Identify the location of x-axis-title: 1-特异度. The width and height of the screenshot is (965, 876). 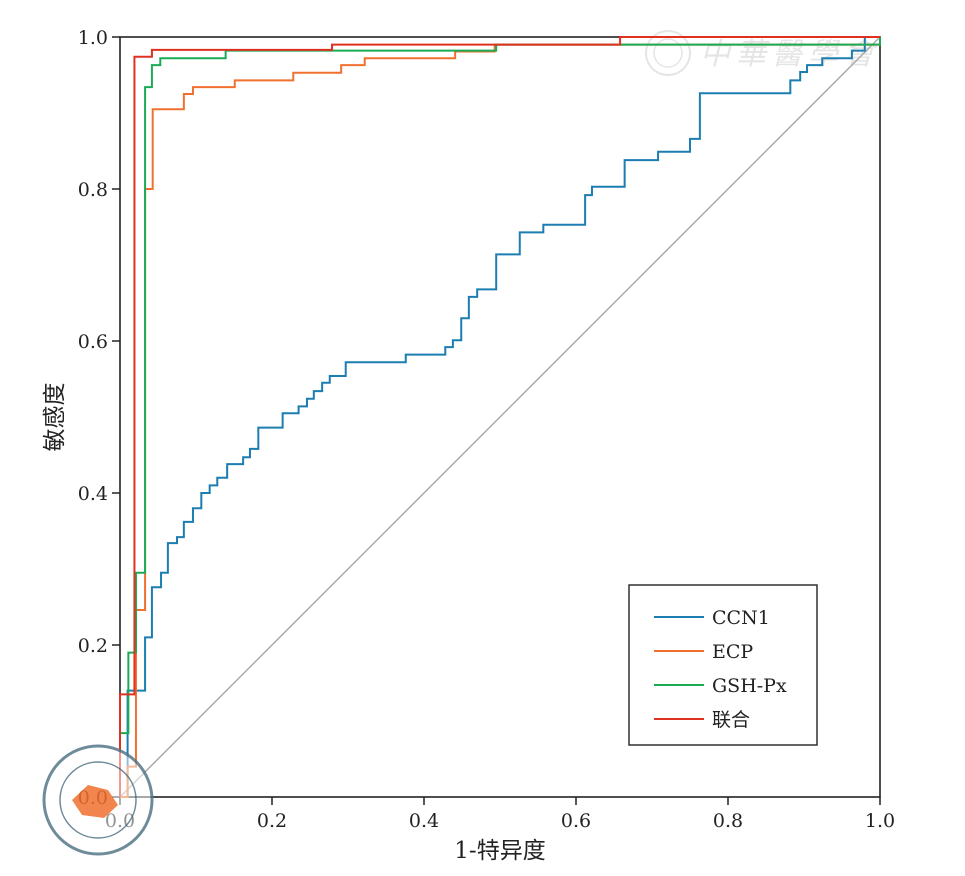
(499, 851).